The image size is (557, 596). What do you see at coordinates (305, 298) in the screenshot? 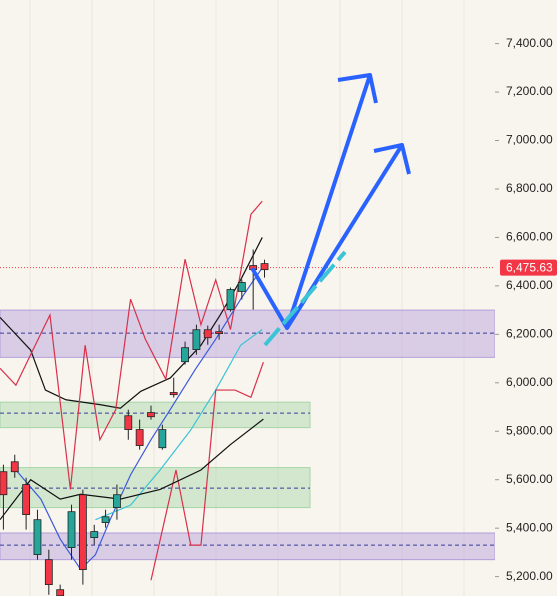
I see `projection-line` at bounding box center [305, 298].